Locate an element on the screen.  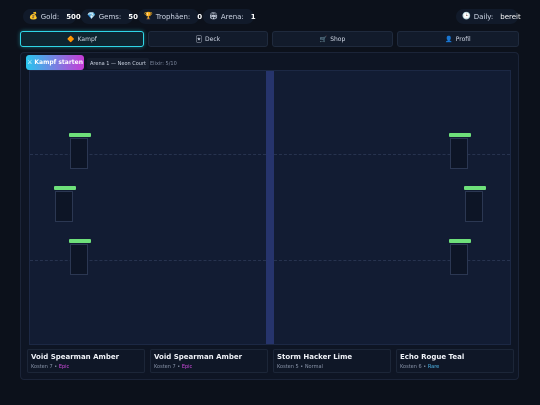
arena-icon: 🏟 is located at coordinates (213, 16).